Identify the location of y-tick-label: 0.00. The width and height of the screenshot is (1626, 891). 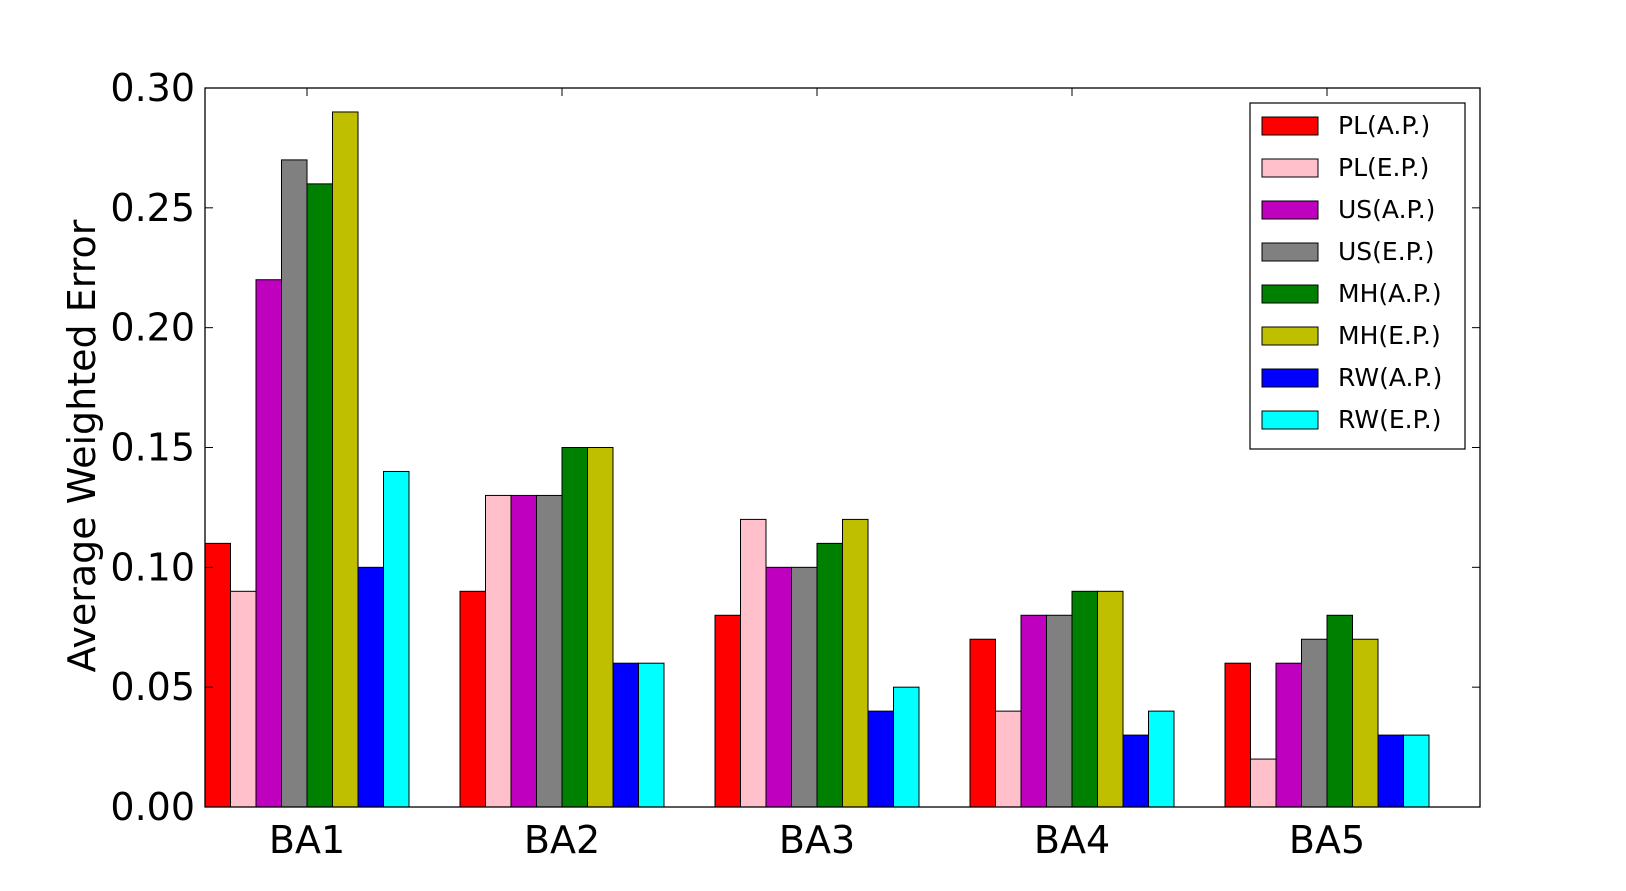
(152, 807).